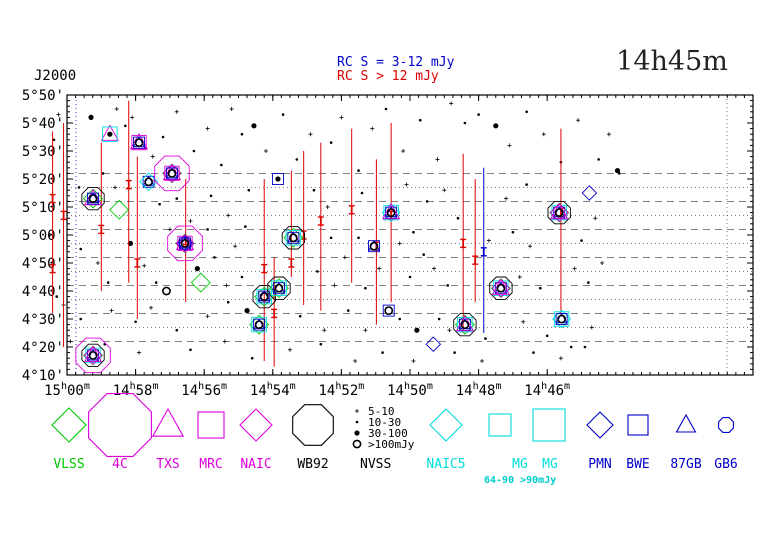 The image size is (782, 542). Describe the element at coordinates (43, 292) in the screenshot. I see `y-tick-label: 4°40'` at that location.